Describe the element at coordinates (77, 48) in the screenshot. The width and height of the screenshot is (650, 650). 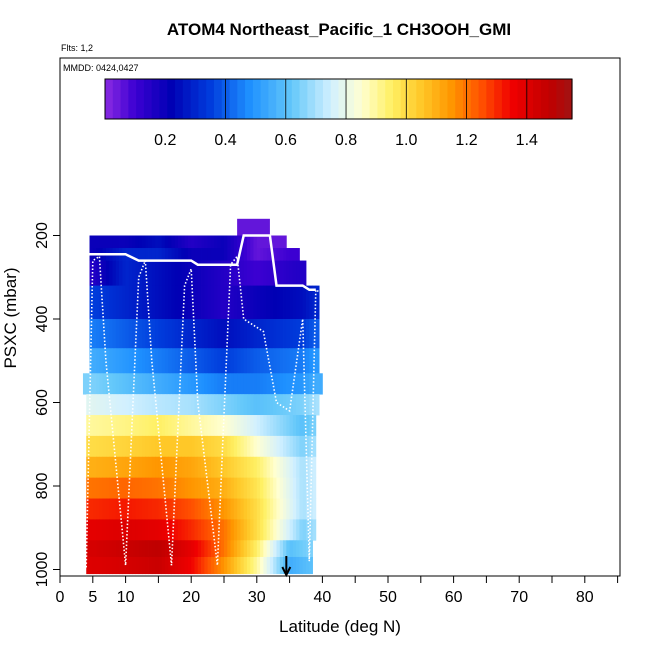
I see `flights-label: Flts: 1,2` at that location.